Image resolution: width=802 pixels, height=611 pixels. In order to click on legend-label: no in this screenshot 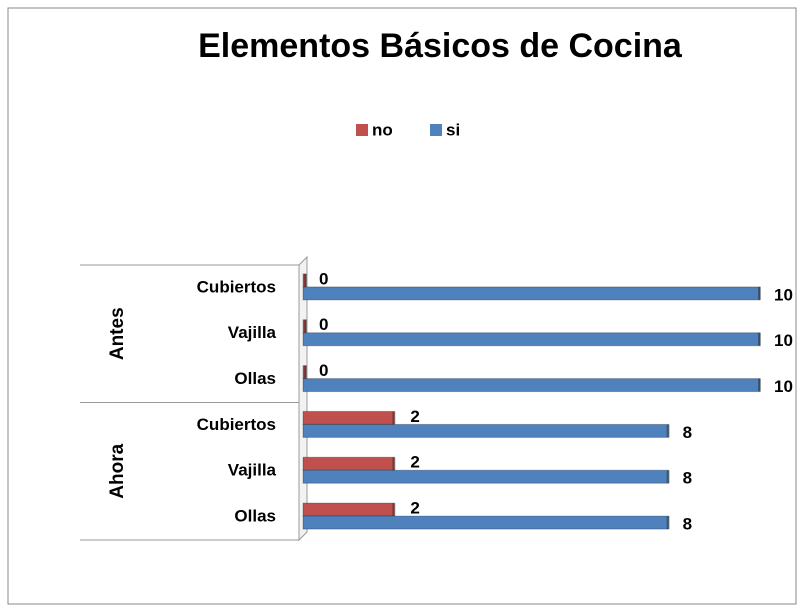, I will do `click(382, 129)`.